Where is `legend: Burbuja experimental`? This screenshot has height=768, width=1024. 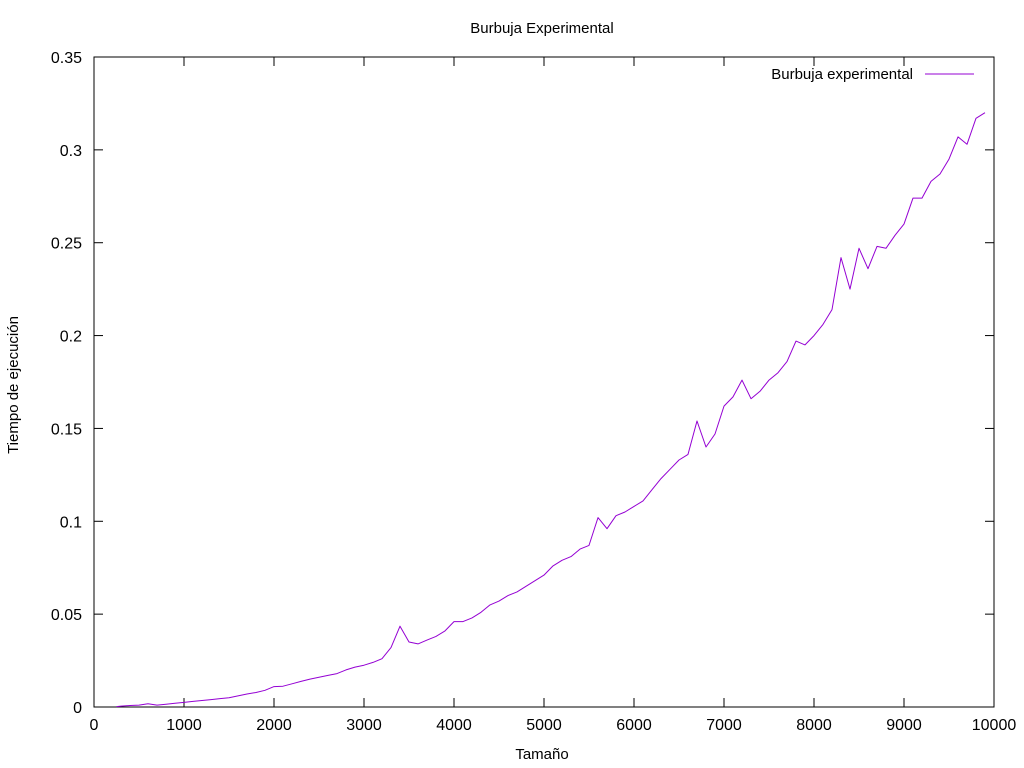 legend: Burbuja experimental is located at coordinates (872, 74).